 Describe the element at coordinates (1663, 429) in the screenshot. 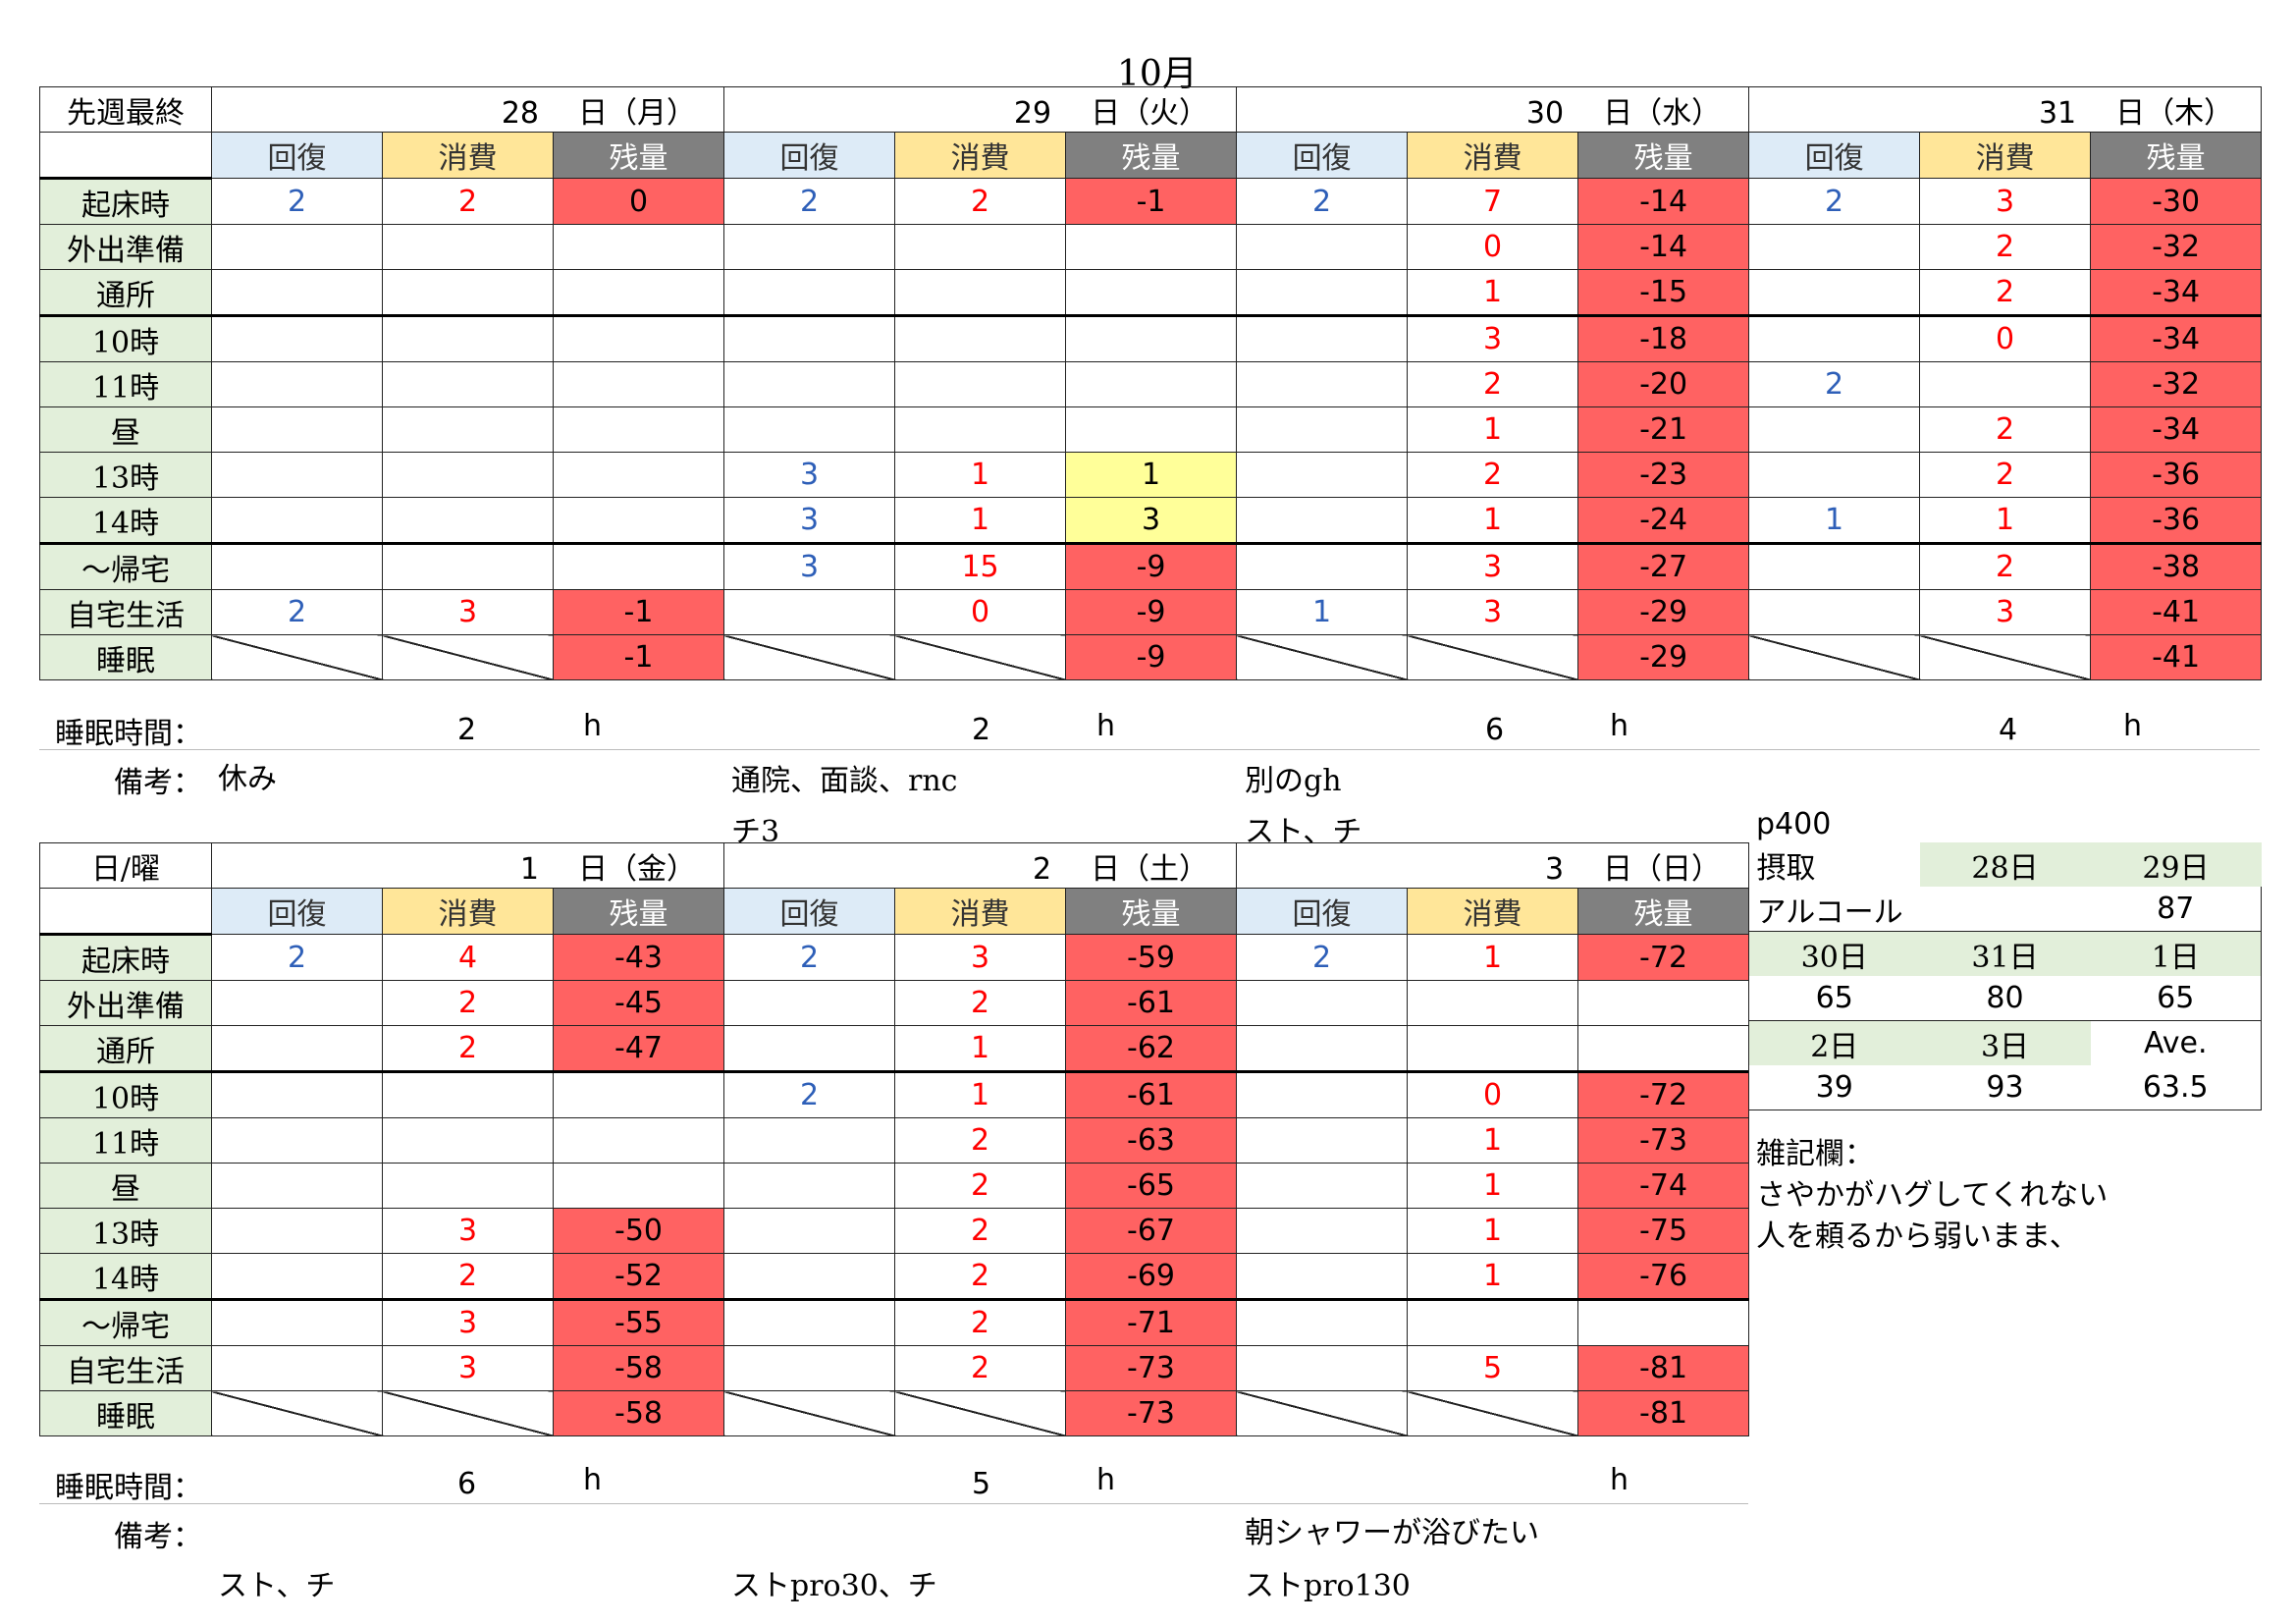

I see `remain-cell: -21` at that location.